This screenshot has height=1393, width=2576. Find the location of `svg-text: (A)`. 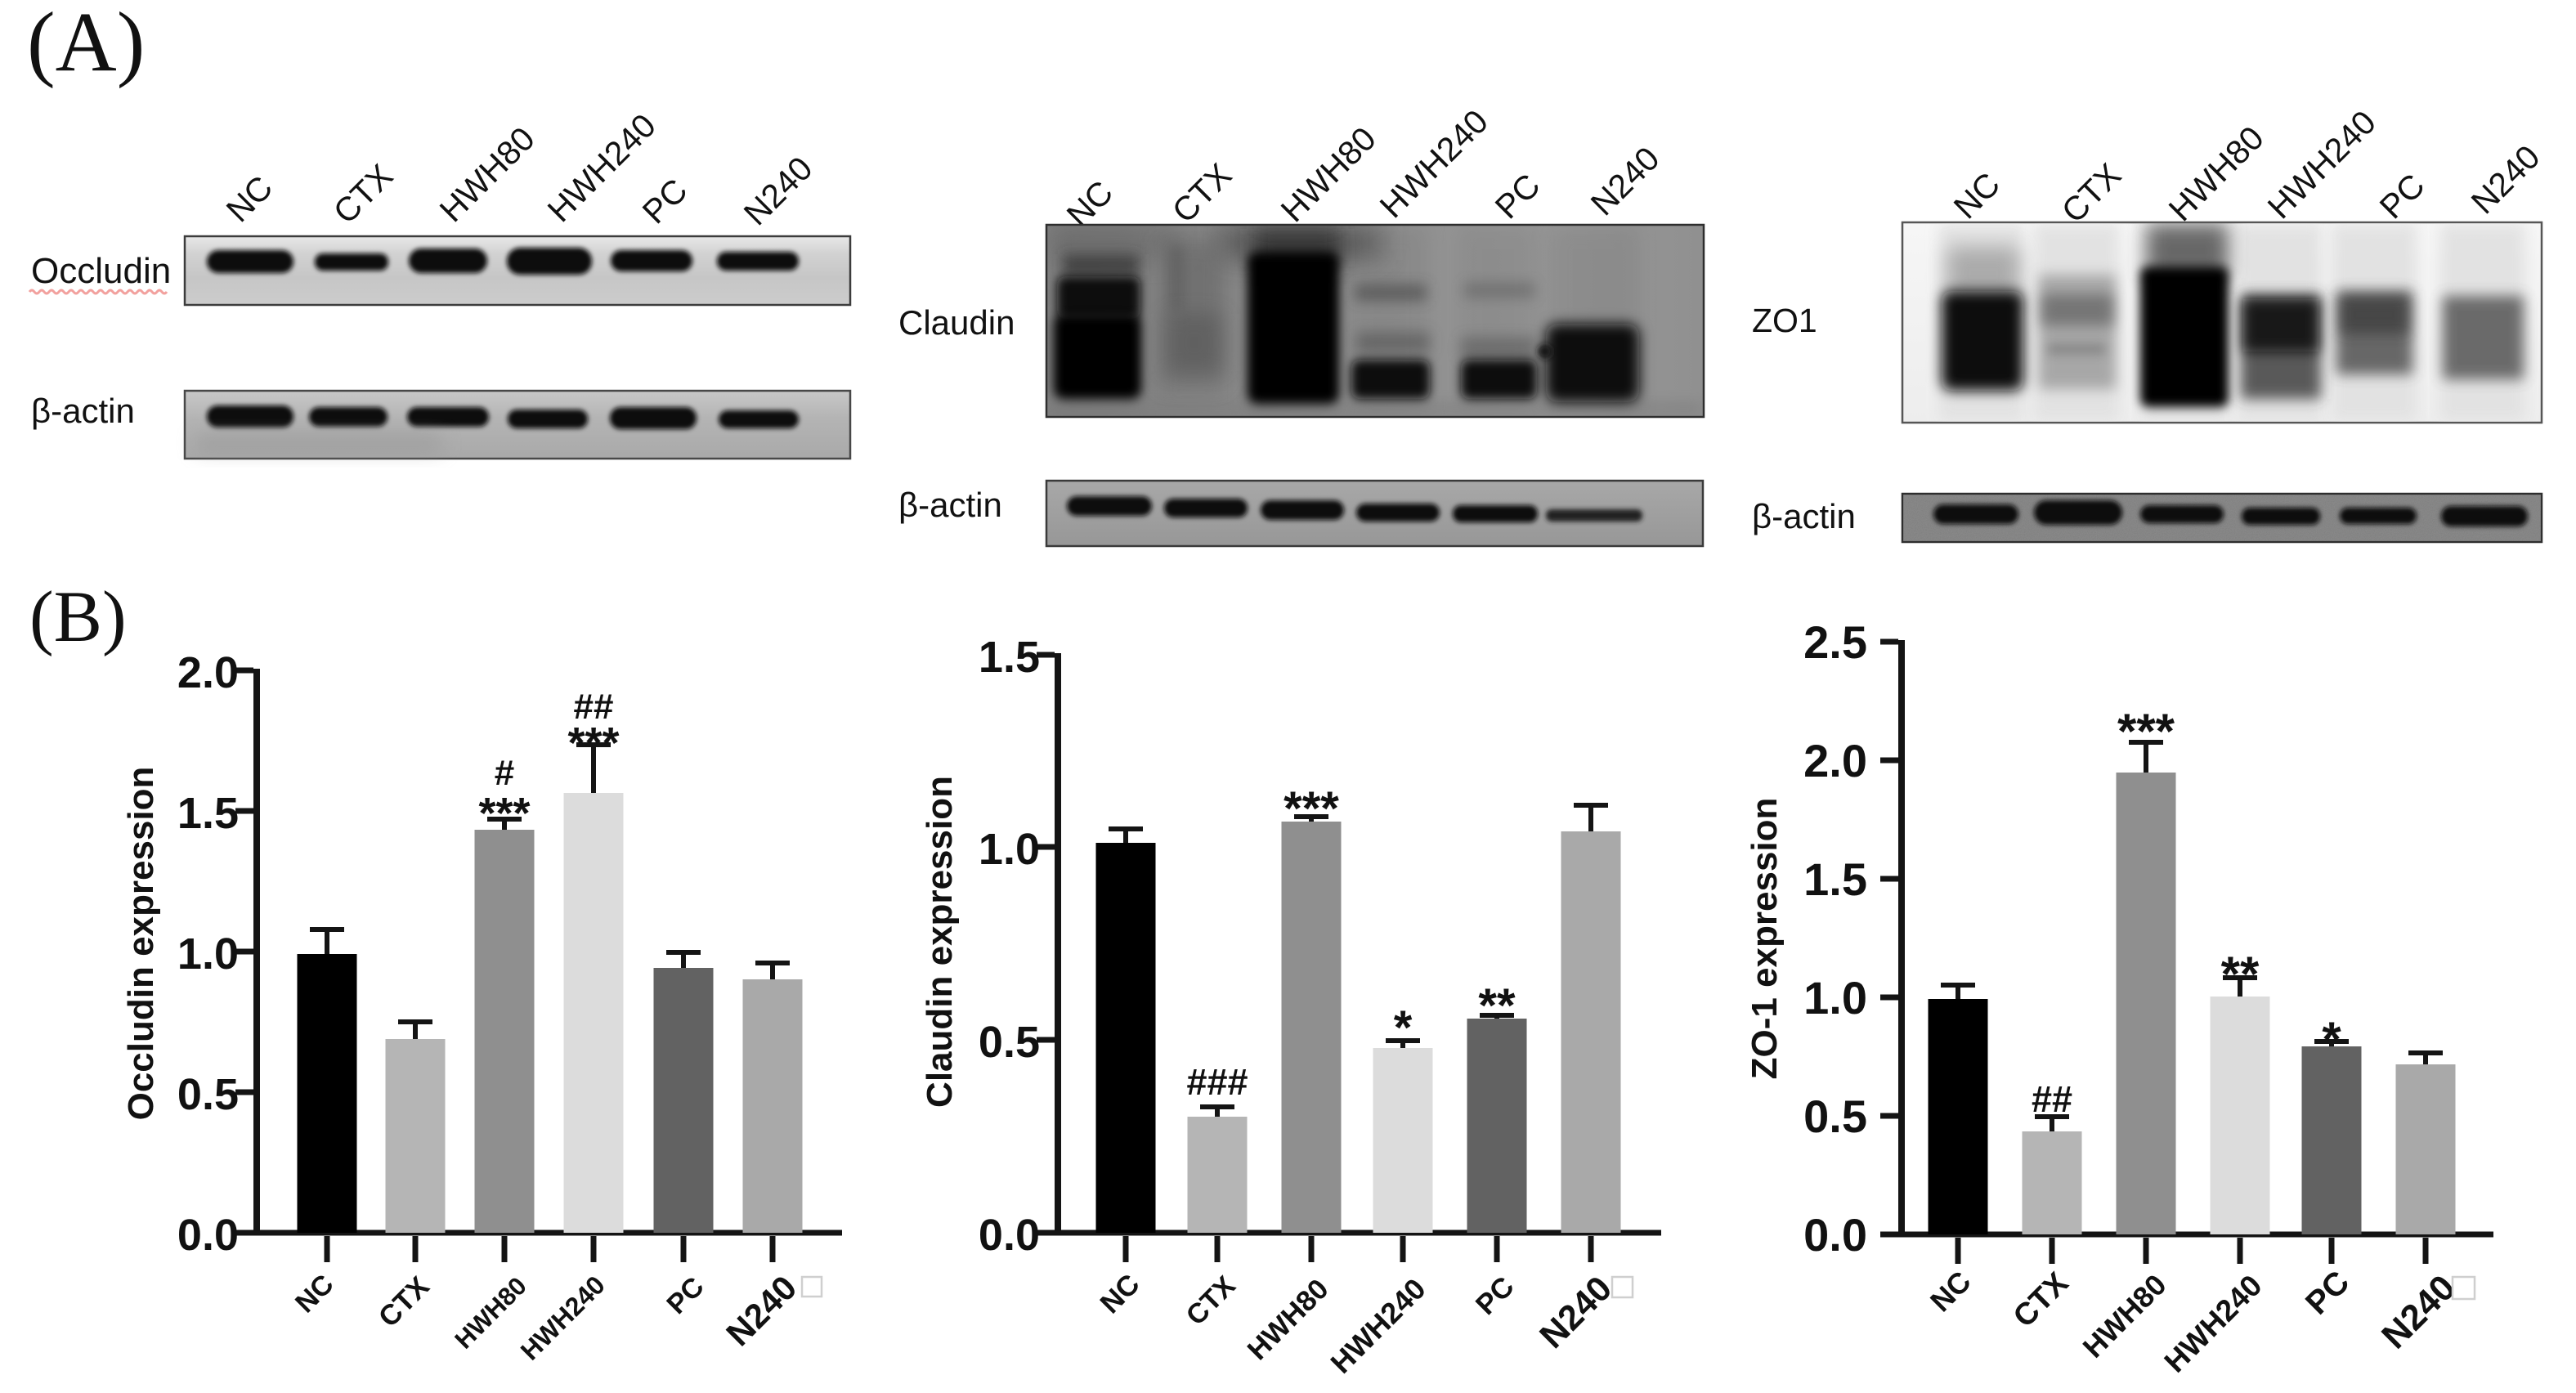

svg-text: (A) is located at coordinates (86, 45).